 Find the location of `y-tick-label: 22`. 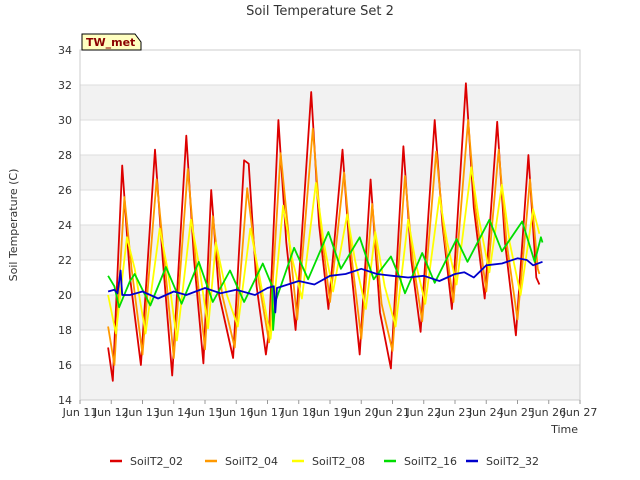

y-tick-label: 22 is located at coordinates (65, 260).